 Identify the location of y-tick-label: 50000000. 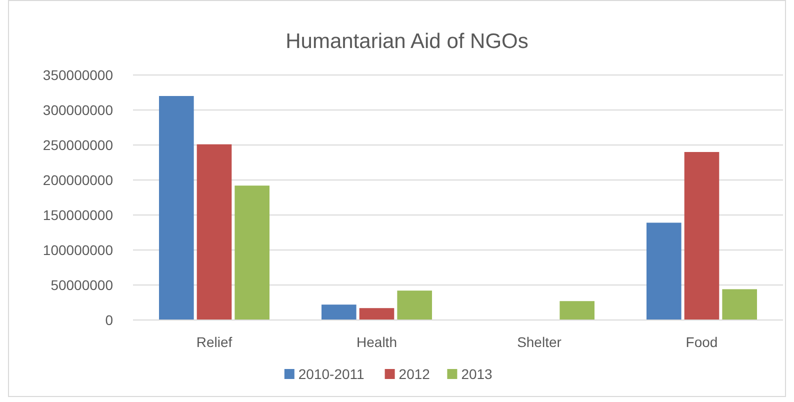
(82, 284).